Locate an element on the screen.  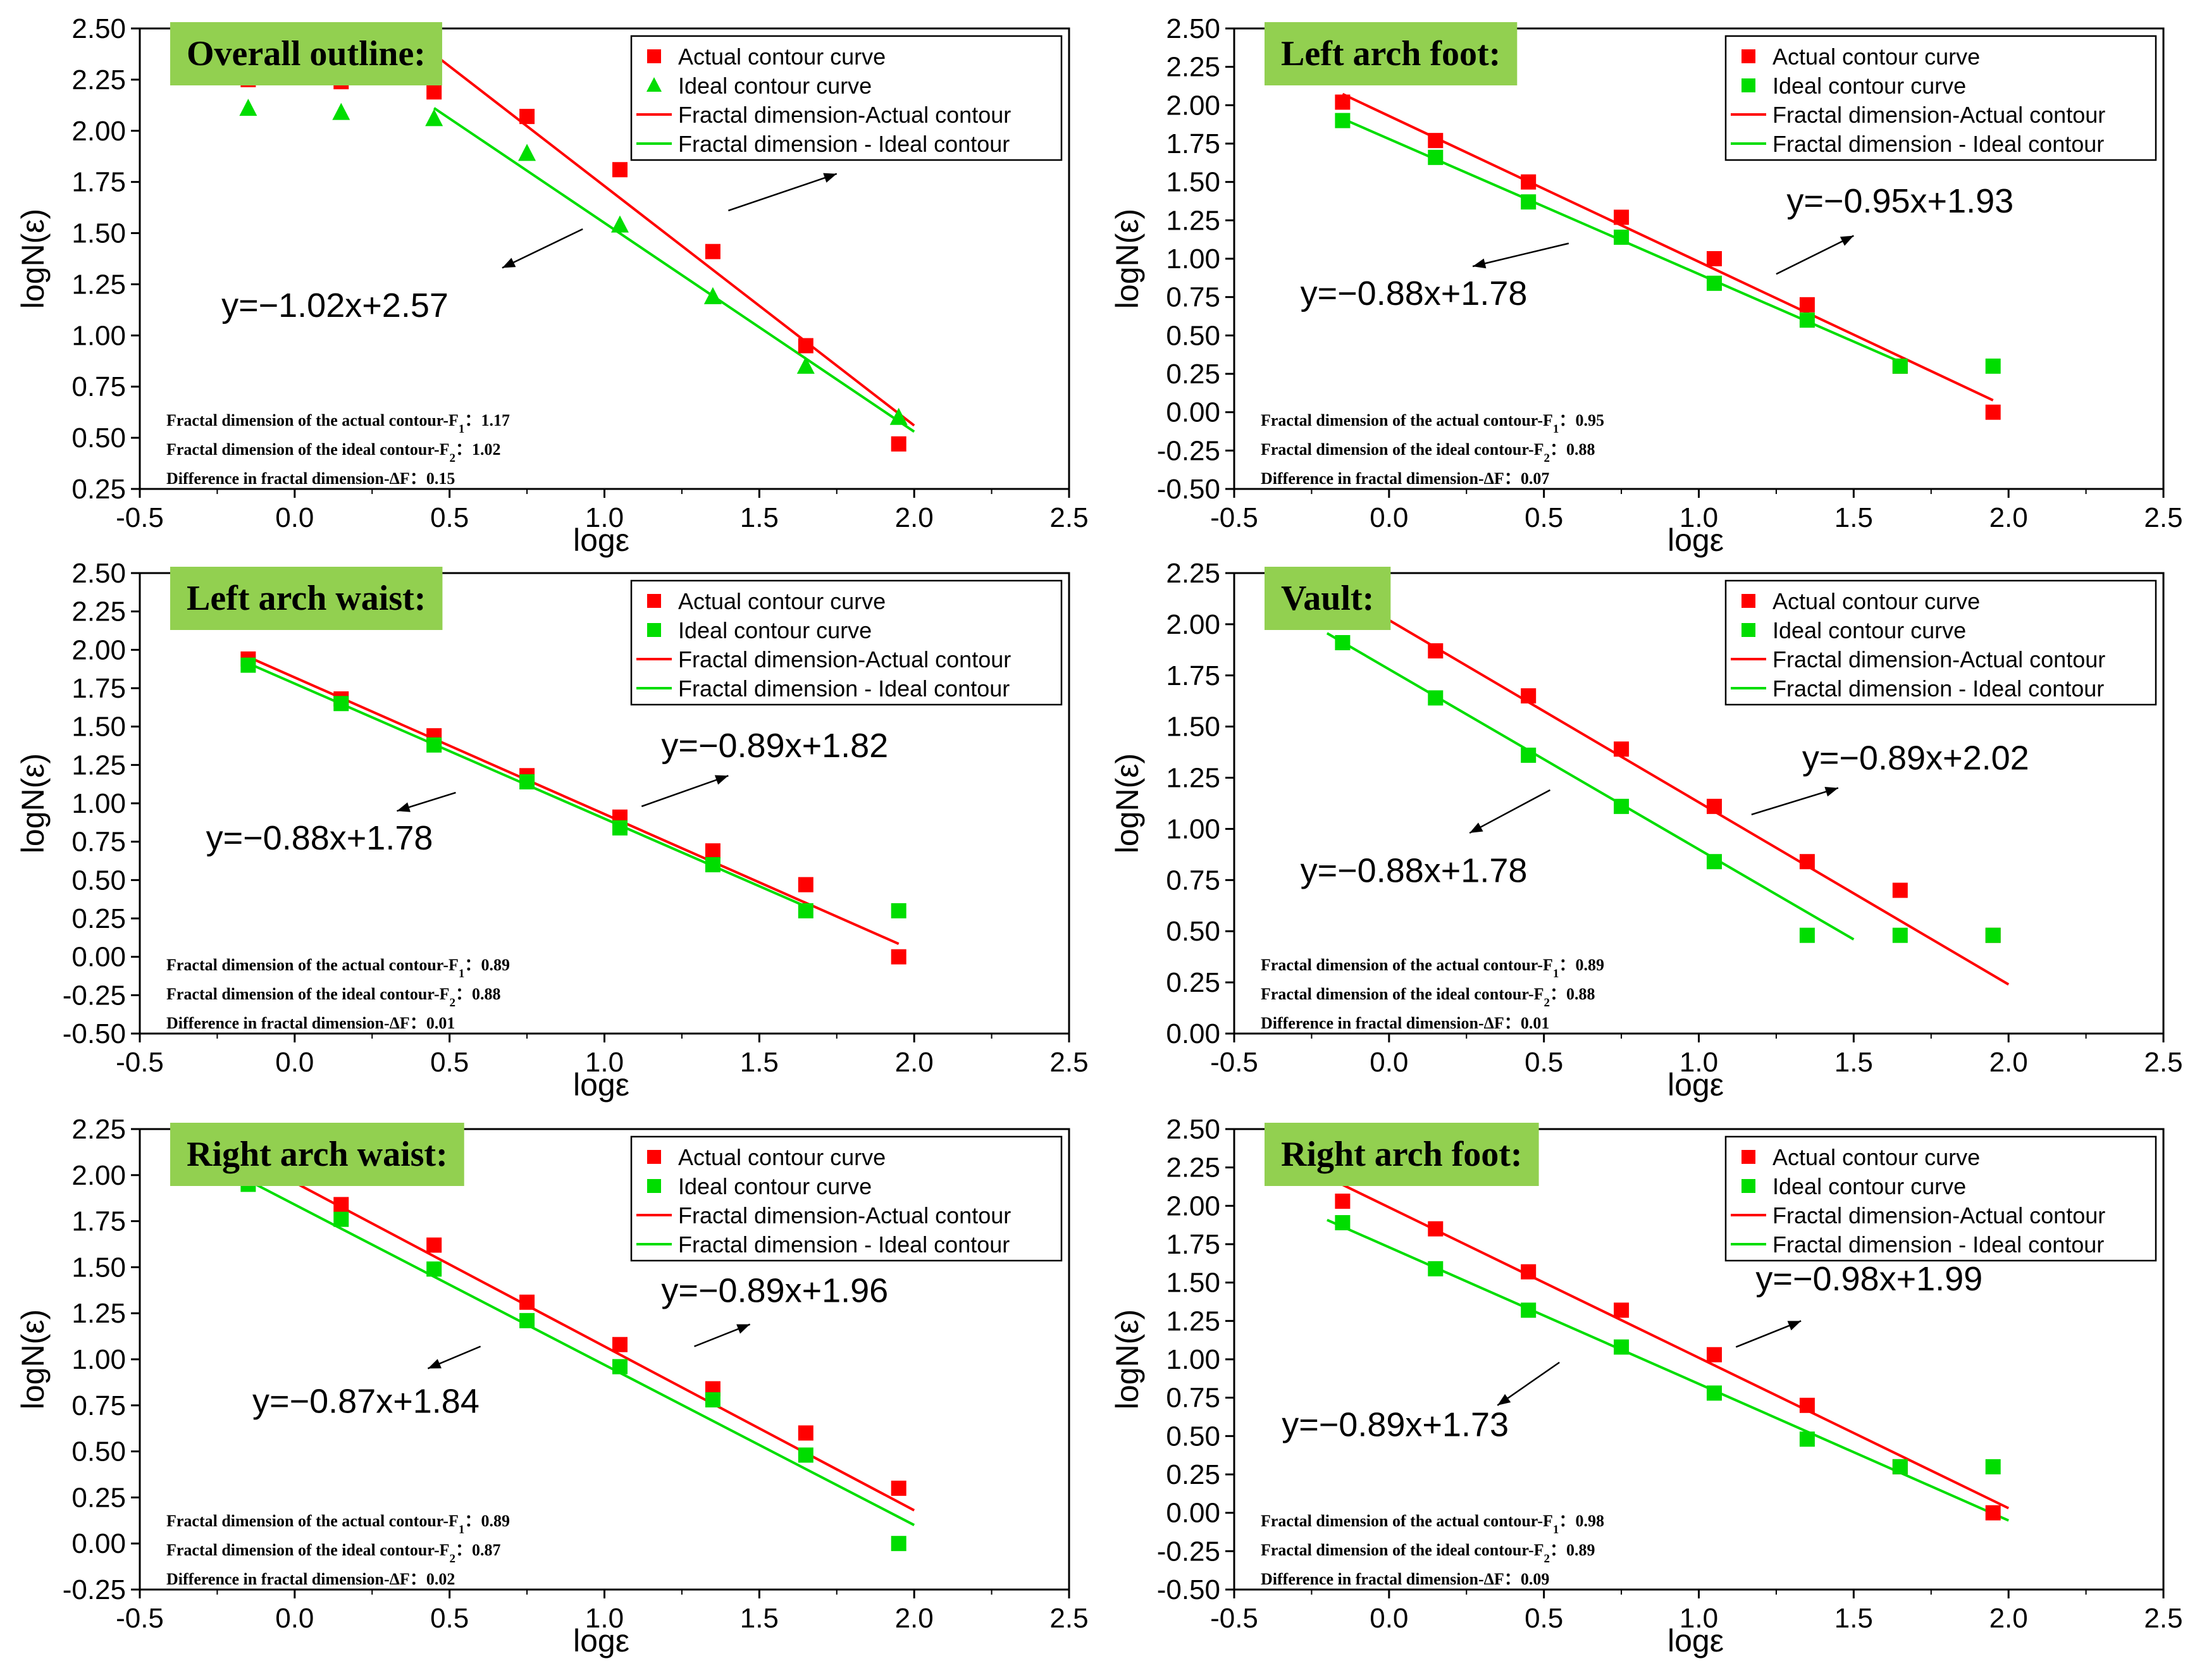
y-tick-label: 2.50 is located at coordinates (1193, 28).